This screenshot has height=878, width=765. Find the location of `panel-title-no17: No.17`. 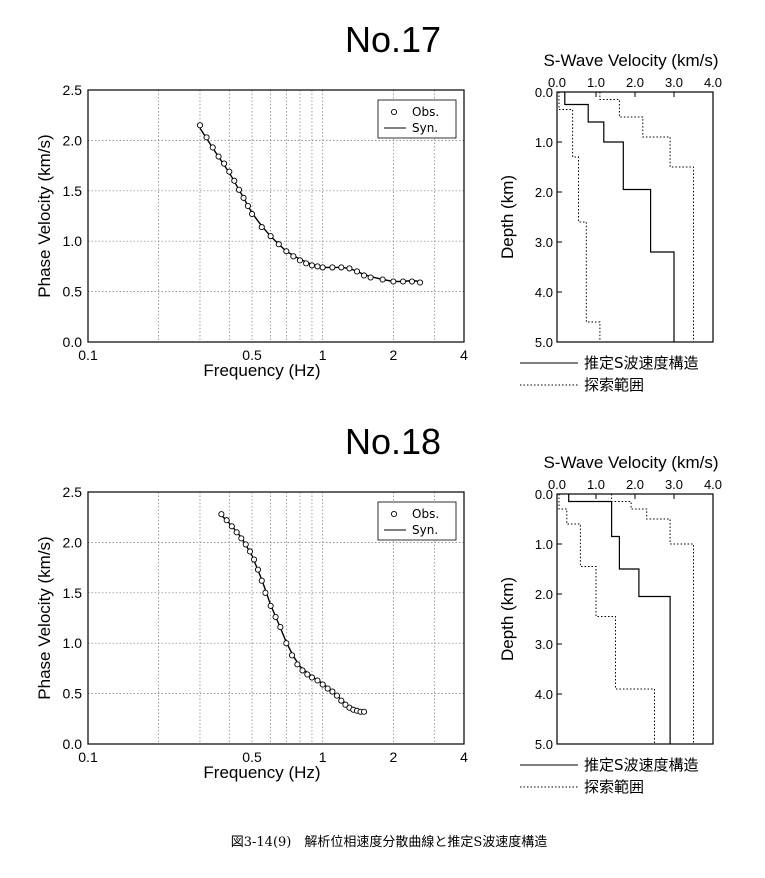

panel-title-no17: No.17 is located at coordinates (393, 39).